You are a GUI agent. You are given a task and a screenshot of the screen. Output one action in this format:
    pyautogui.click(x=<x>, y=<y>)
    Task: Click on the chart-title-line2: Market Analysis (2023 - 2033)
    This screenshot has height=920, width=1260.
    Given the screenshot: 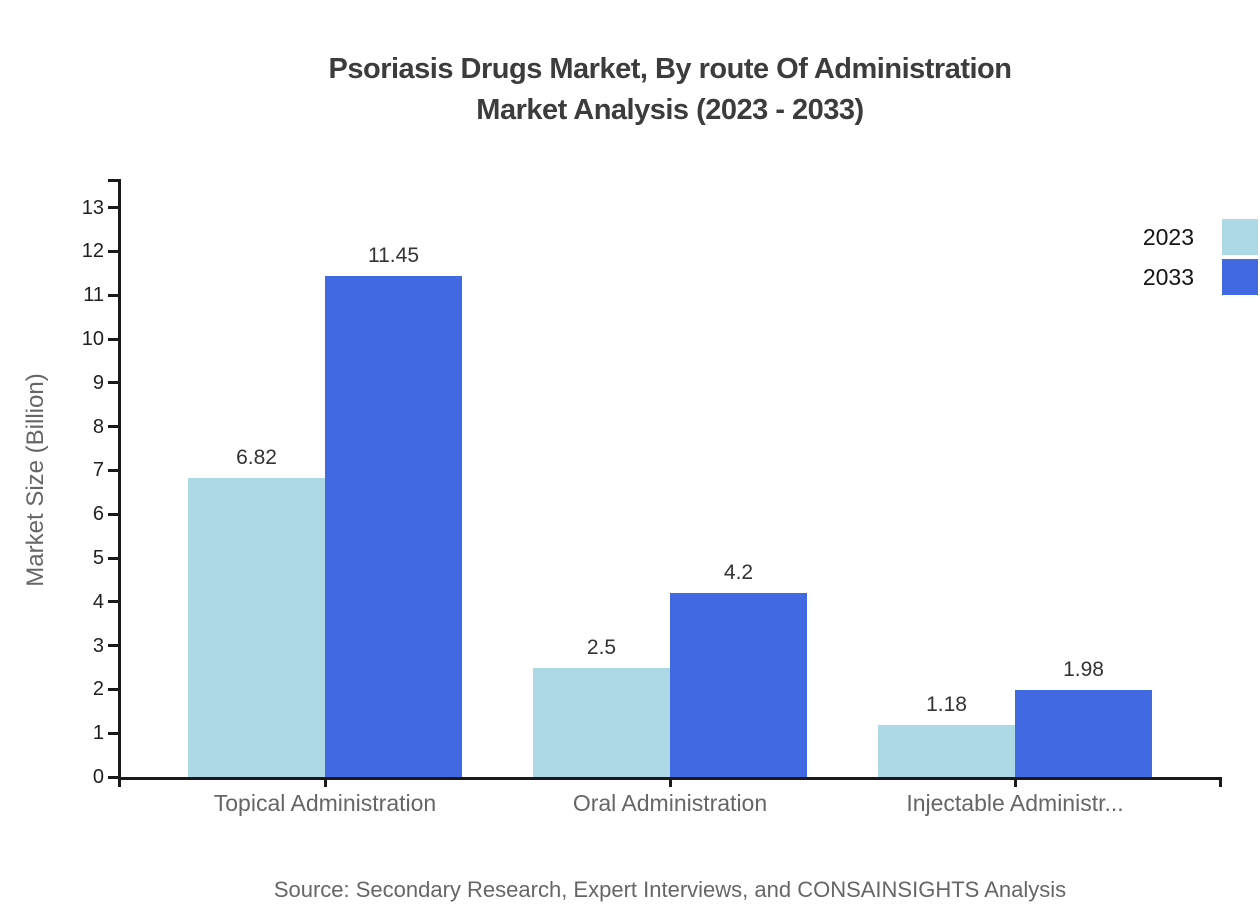 What is the action you would take?
    pyautogui.click(x=670, y=110)
    